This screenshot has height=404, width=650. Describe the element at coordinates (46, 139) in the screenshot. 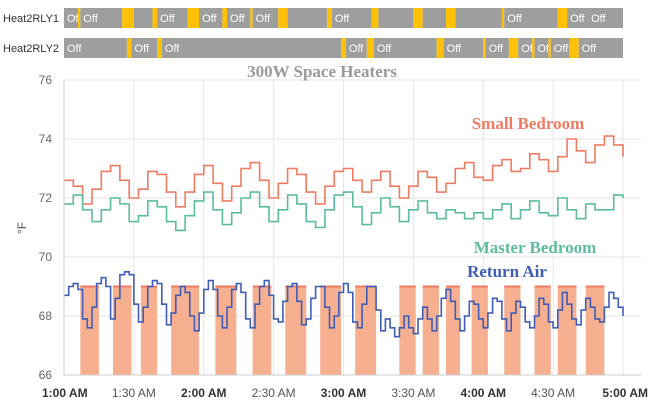

I see `y-tick-label: 74` at that location.